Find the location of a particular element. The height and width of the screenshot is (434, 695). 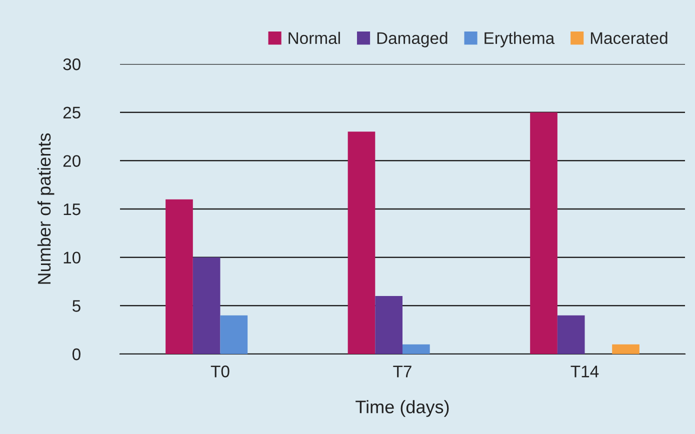

y-tick-label: 25 is located at coordinates (71, 112).